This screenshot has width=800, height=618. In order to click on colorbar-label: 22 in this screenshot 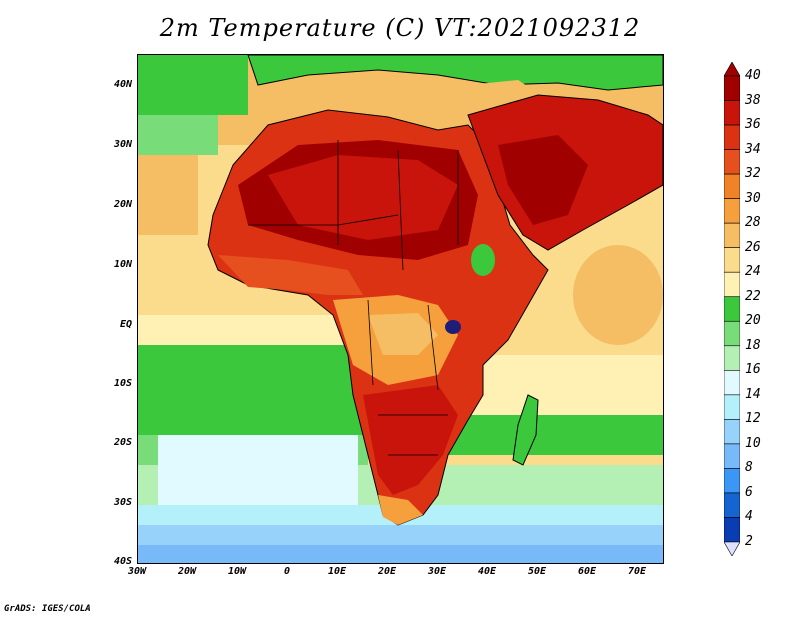, I will do `click(753, 296)`.